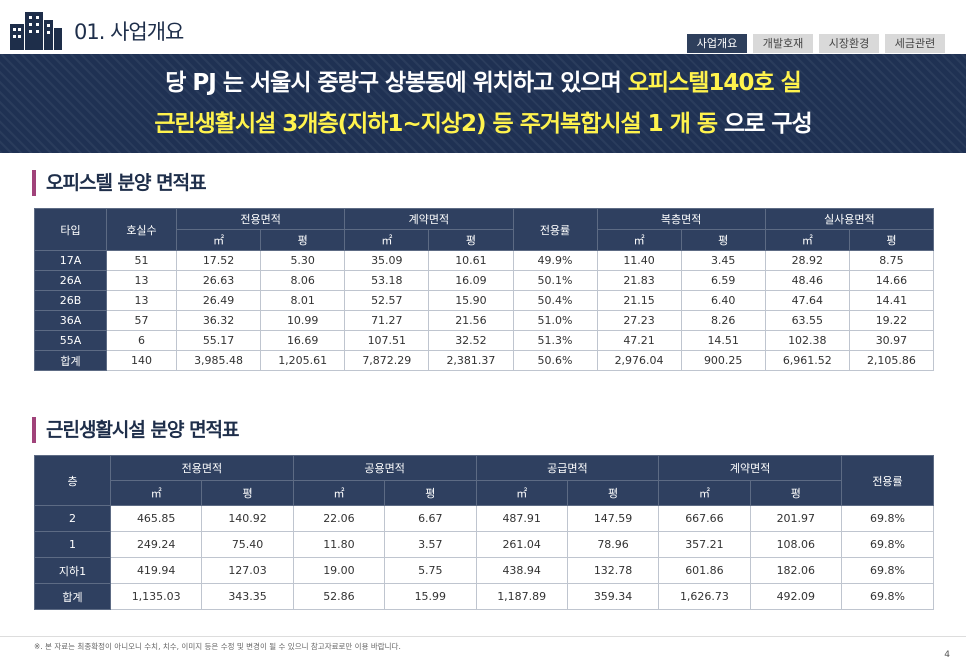 This screenshot has width=966, height=669. What do you see at coordinates (807, 340) in the screenshot?
I see `table-cell: 102.38` at bounding box center [807, 340].